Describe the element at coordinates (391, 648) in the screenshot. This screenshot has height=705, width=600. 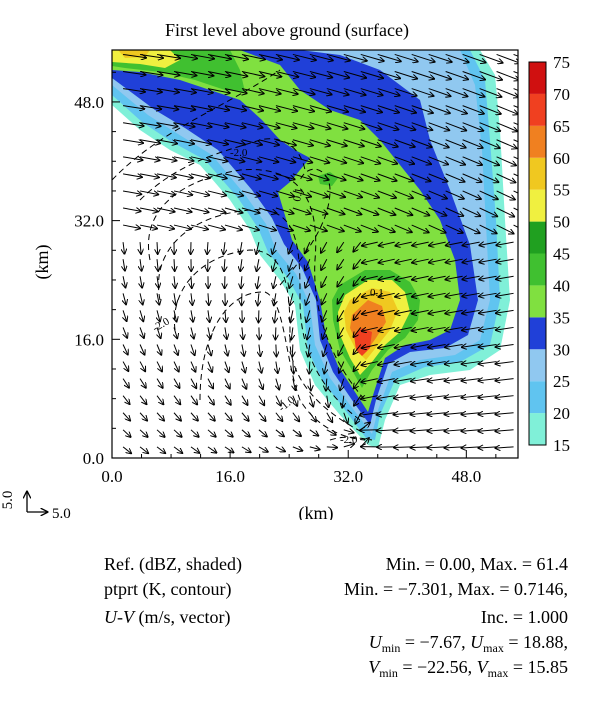
I see `u-min-sub: min` at that location.